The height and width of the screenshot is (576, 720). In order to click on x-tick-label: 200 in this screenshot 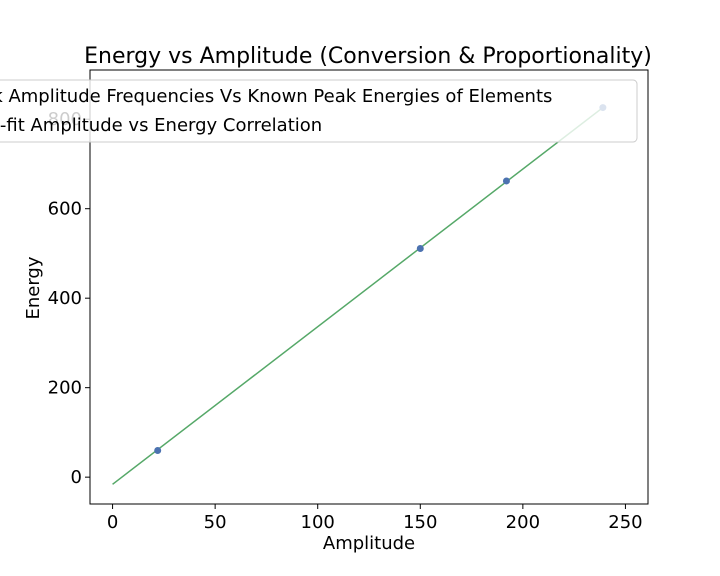, I will do `click(523, 522)`.